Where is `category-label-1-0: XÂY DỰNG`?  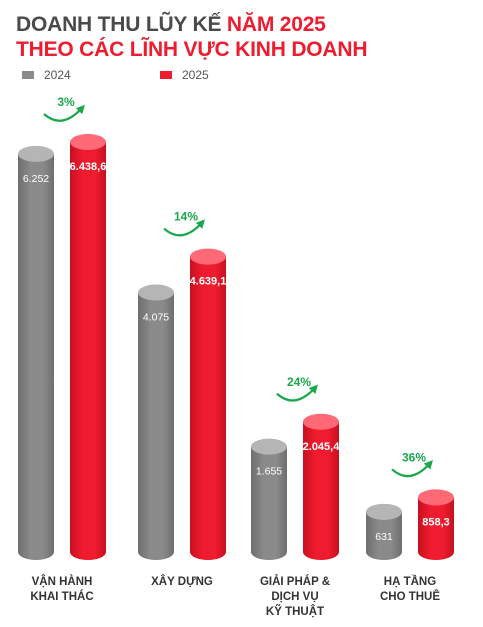 category-label-1-0: XÂY DỰNG is located at coordinates (182, 581).